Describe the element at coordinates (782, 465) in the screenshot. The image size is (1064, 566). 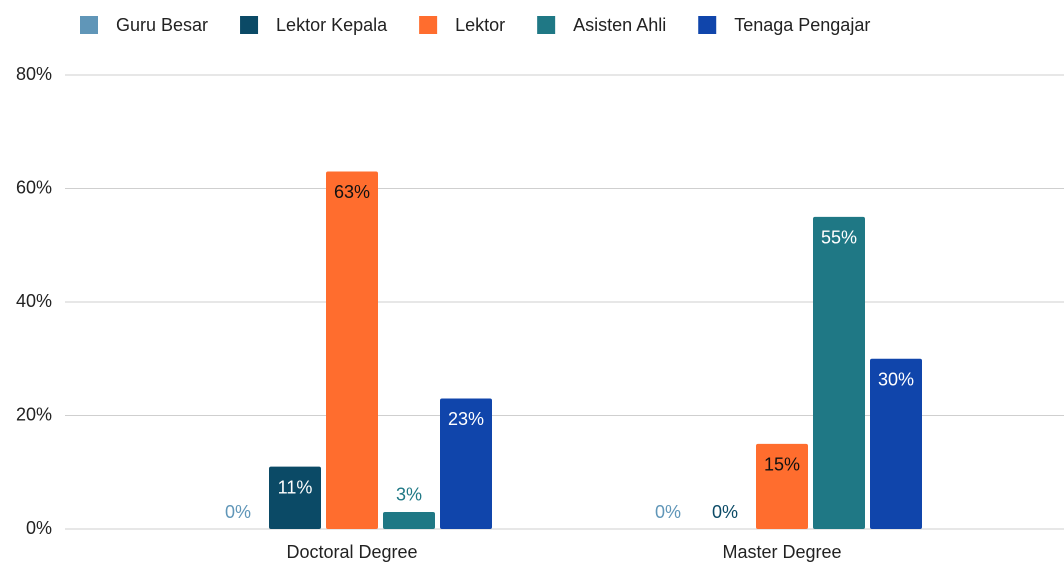
I see `value-label: 15%` at that location.